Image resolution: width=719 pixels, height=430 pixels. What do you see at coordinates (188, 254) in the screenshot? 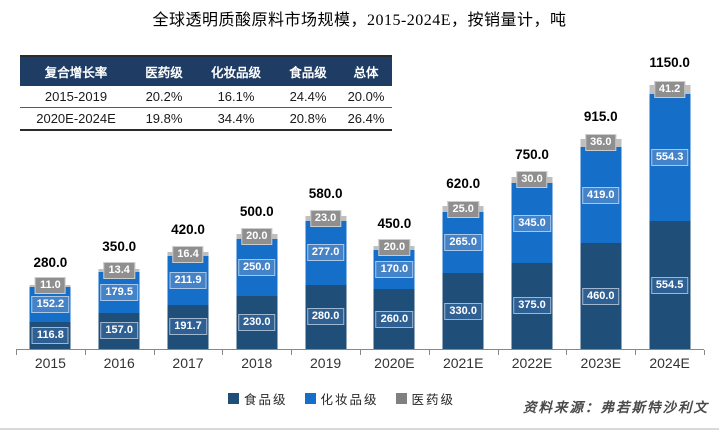
I see `segment-label: 16.4` at bounding box center [188, 254].